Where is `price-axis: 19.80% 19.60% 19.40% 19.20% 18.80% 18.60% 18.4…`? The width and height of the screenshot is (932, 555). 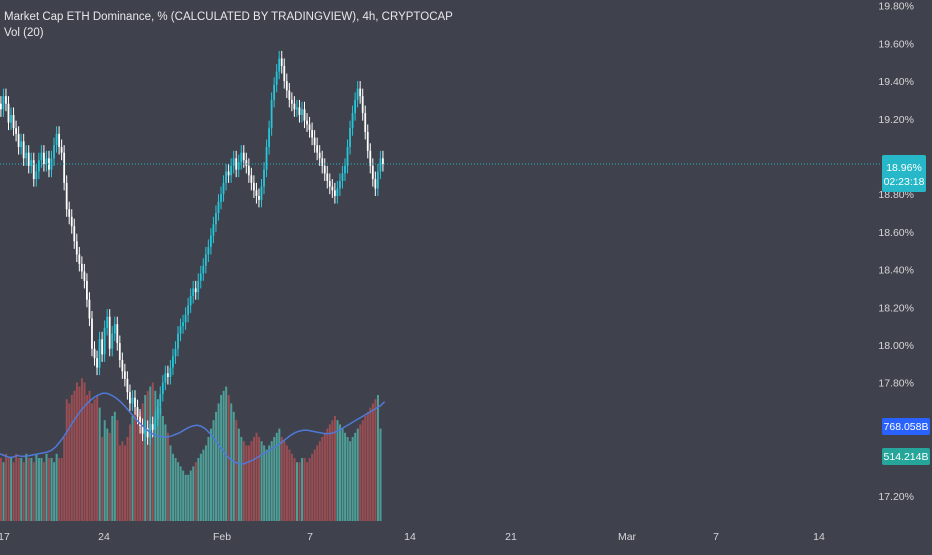 price-axis: 19.80% 19.60% 19.40% 19.20% 18.80% 18.60% 18.4… is located at coordinates (896, 252).